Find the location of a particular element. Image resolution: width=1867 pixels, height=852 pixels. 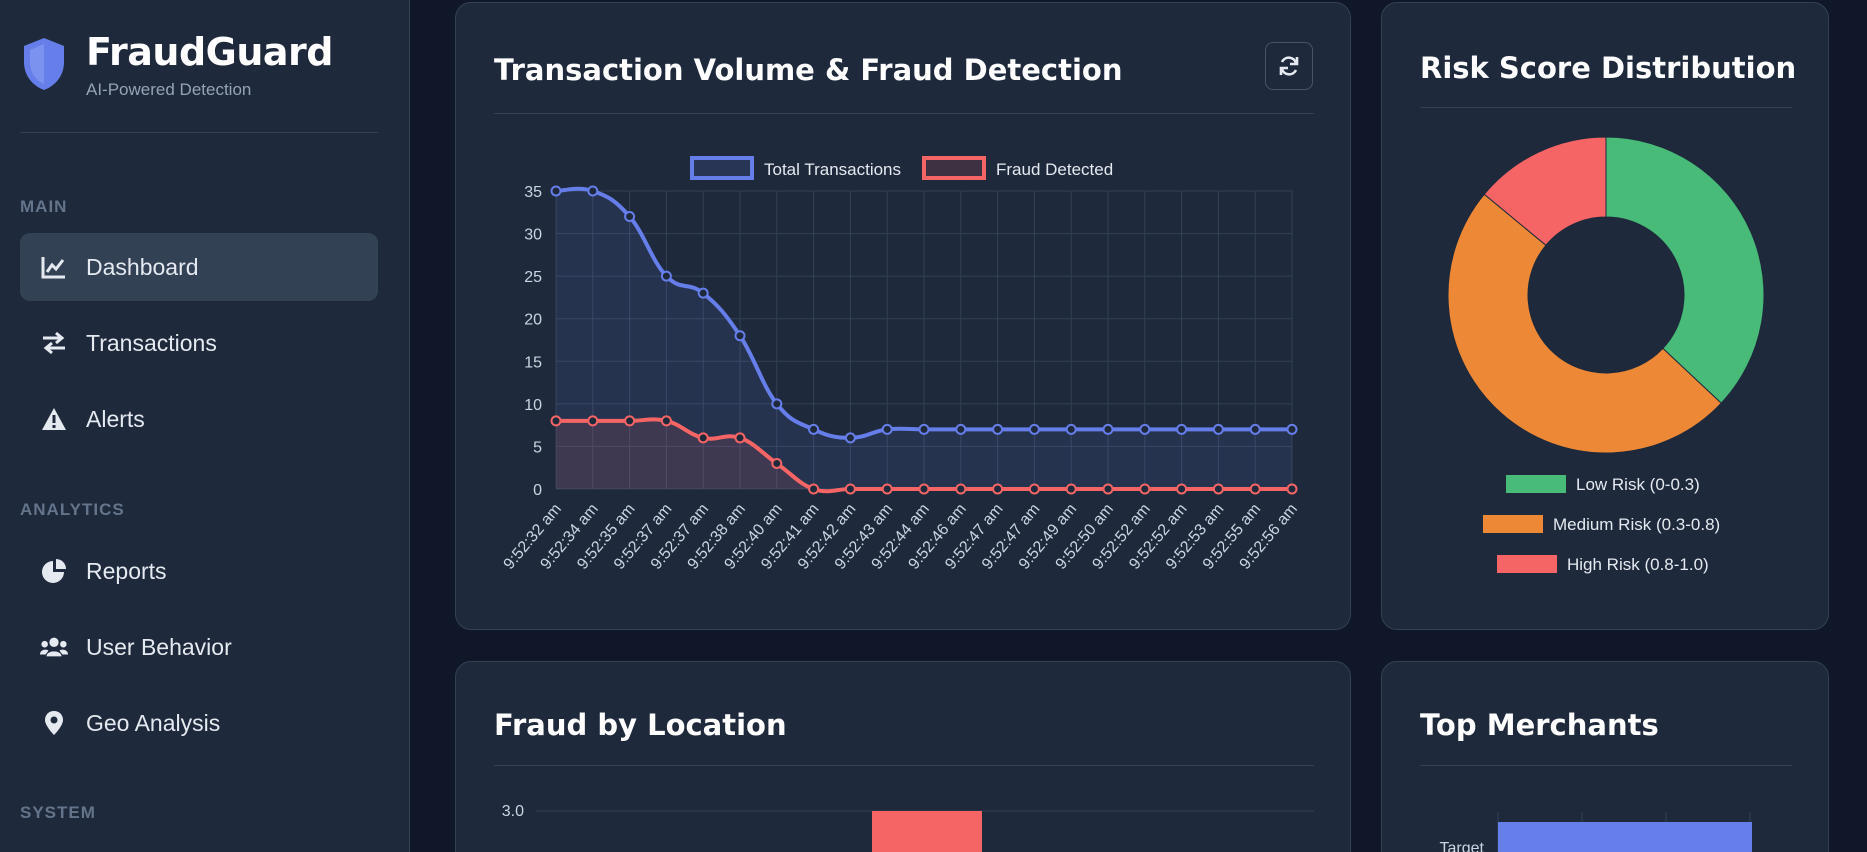

sidebar-item-dashboard: Dashboard is located at coordinates (199, 267).